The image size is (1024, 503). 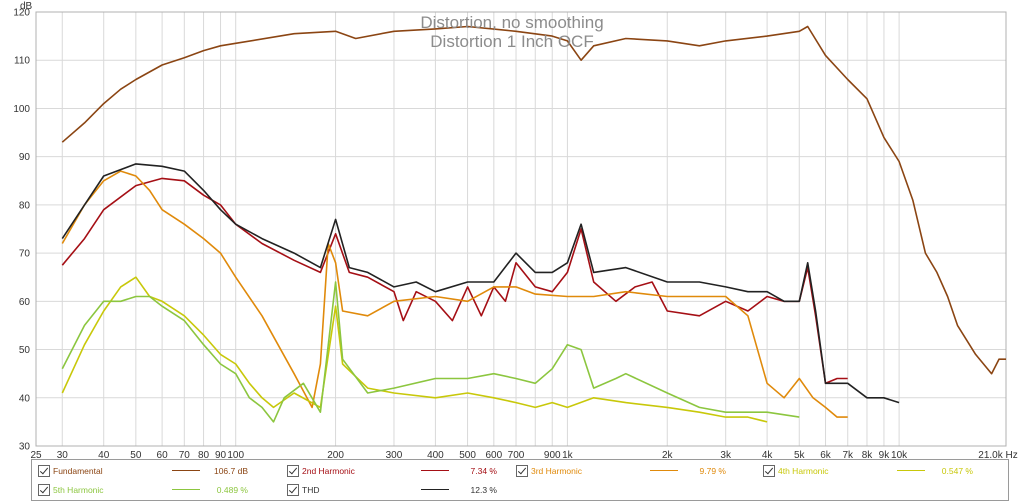 I want to click on legend-label-thd: THD, so click(x=311, y=490).